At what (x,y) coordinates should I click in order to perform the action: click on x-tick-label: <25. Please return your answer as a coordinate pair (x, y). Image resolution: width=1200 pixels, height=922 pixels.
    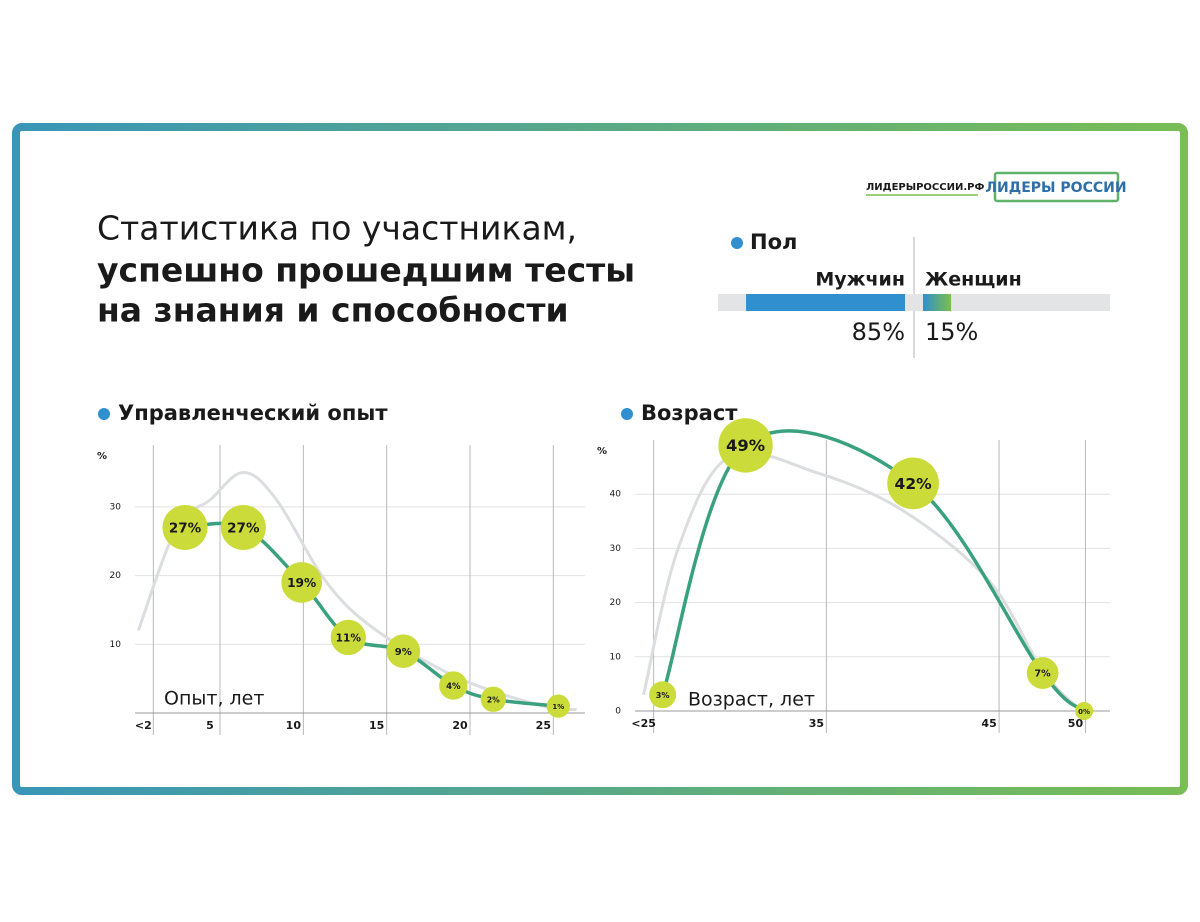
    Looking at the image, I should click on (643, 723).